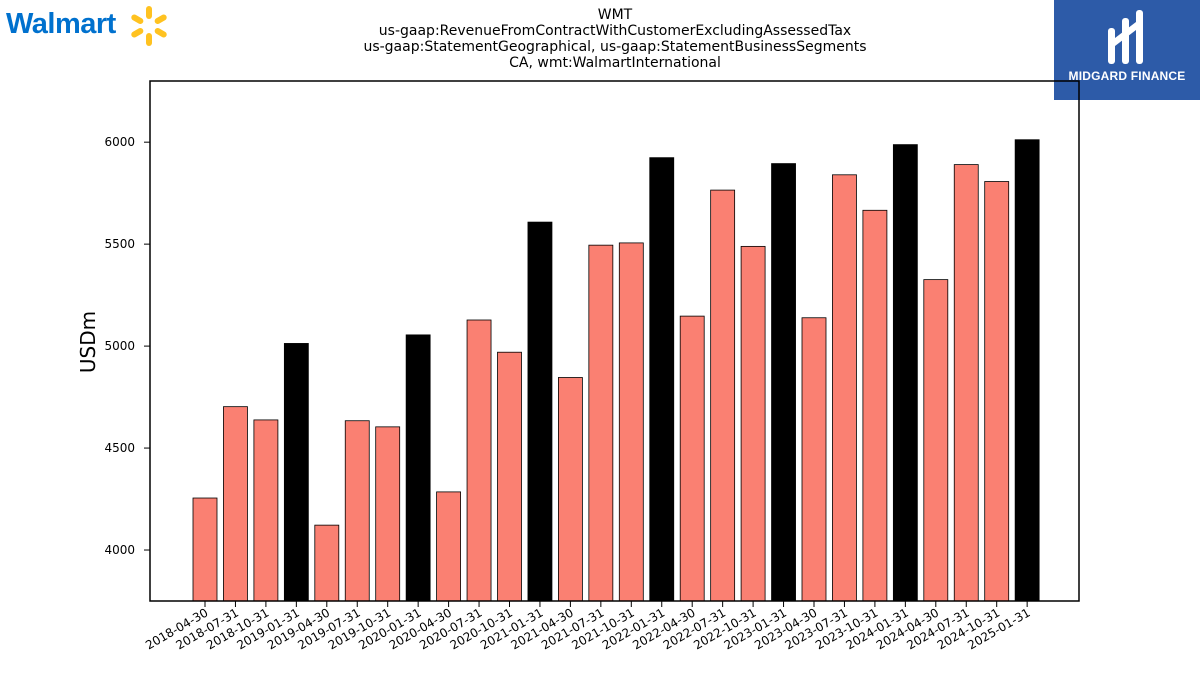 The width and height of the screenshot is (1200, 675). I want to click on y-tick-label: 4000, so click(119, 550).